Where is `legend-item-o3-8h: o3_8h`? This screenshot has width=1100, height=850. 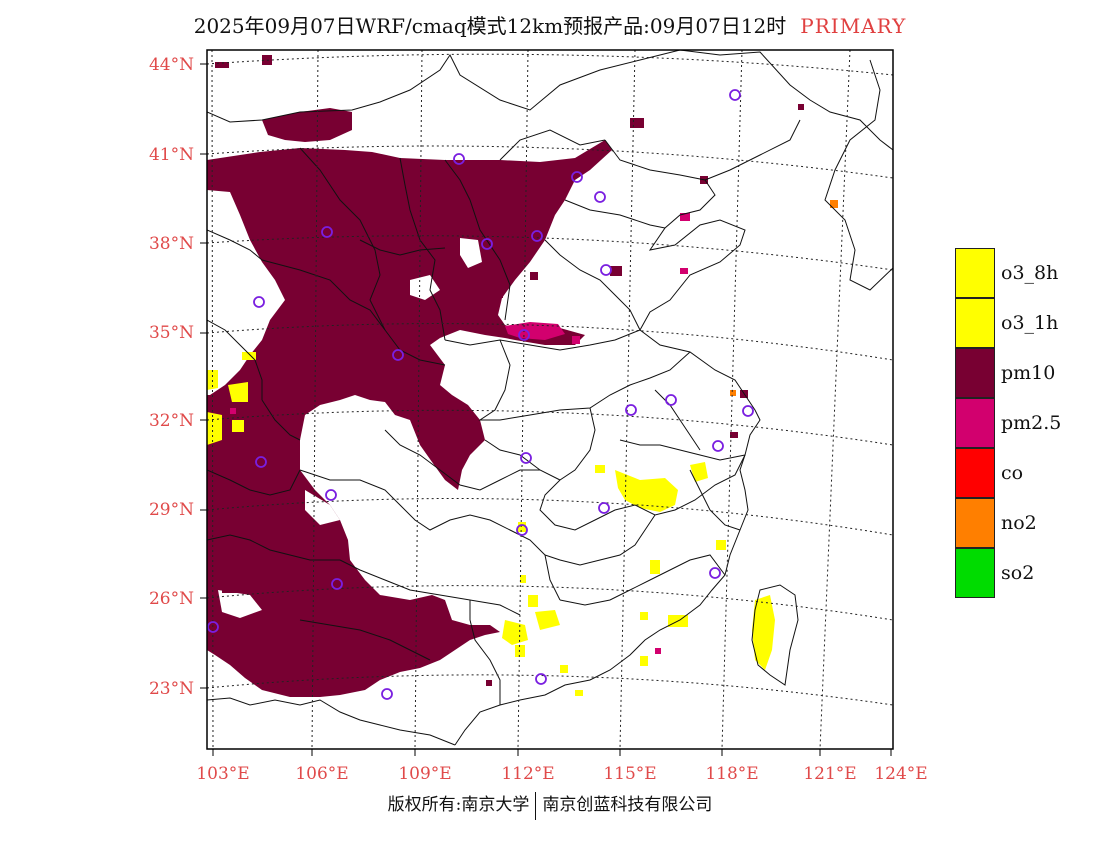 legend-item-o3-8h: o3_8h is located at coordinates (1020, 273).